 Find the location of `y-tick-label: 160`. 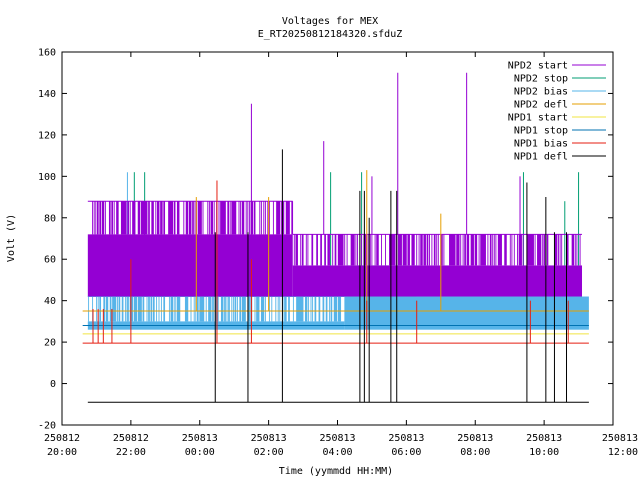

y-tick-label: 160 is located at coordinates (47, 53).